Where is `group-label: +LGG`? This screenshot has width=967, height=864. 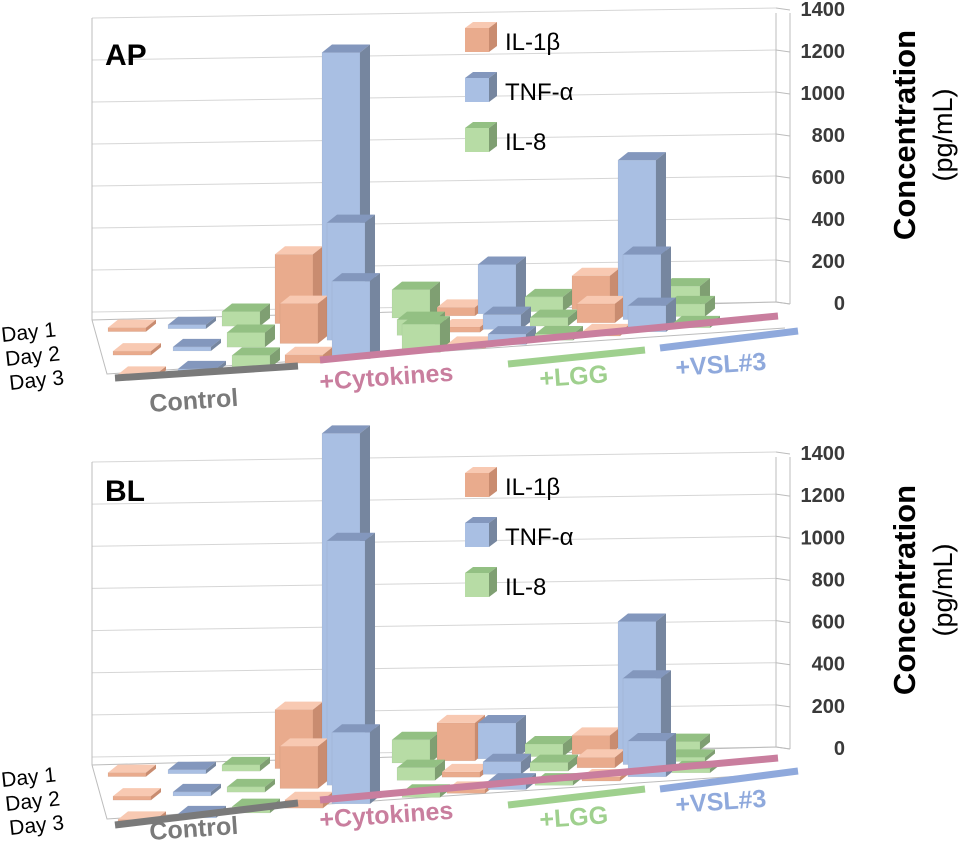 group-label: +LGG is located at coordinates (573, 817).